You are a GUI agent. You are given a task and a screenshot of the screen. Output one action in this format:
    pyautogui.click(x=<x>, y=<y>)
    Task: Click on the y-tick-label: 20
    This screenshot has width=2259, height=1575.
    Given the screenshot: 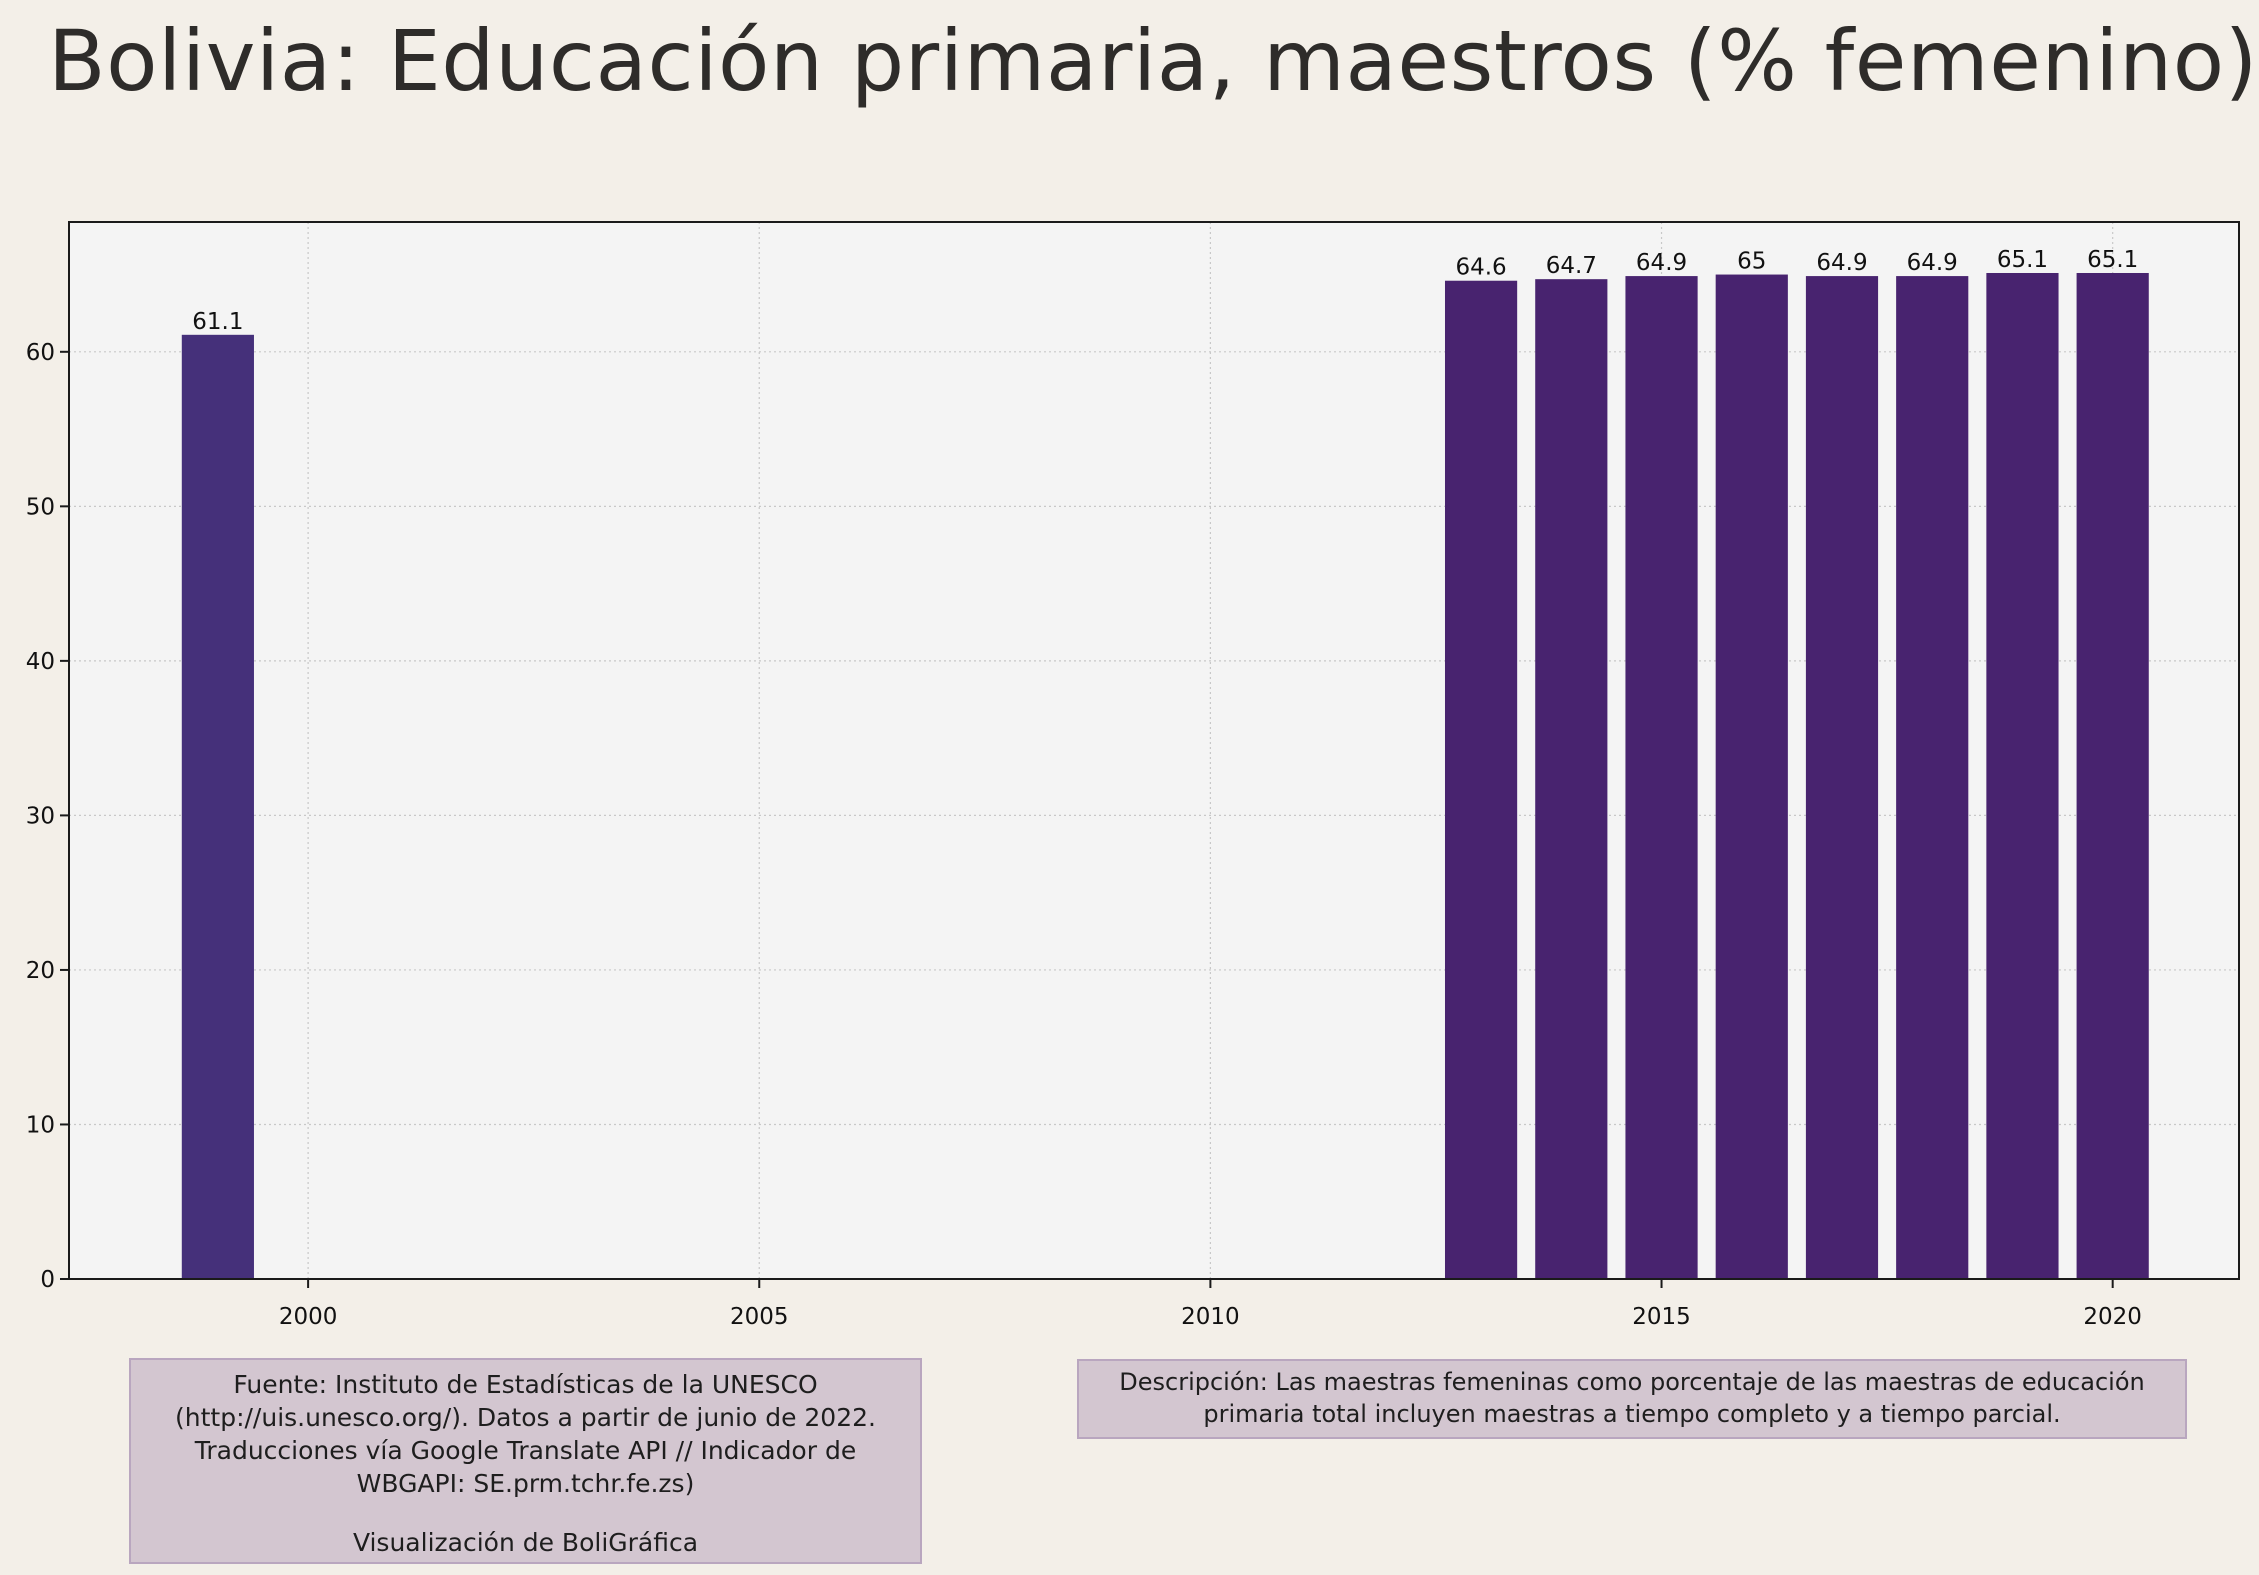 What is the action you would take?
    pyautogui.click(x=40, y=971)
    